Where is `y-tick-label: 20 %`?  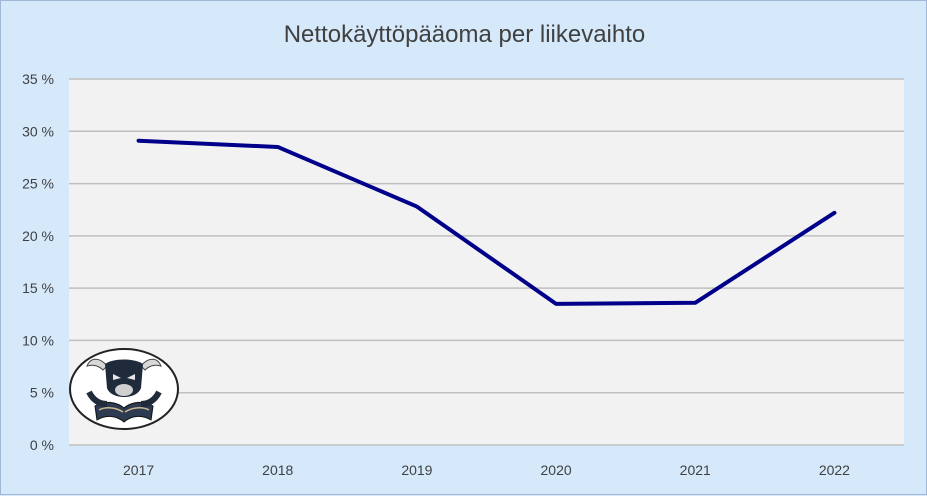 y-tick-label: 20 % is located at coordinates (38, 236).